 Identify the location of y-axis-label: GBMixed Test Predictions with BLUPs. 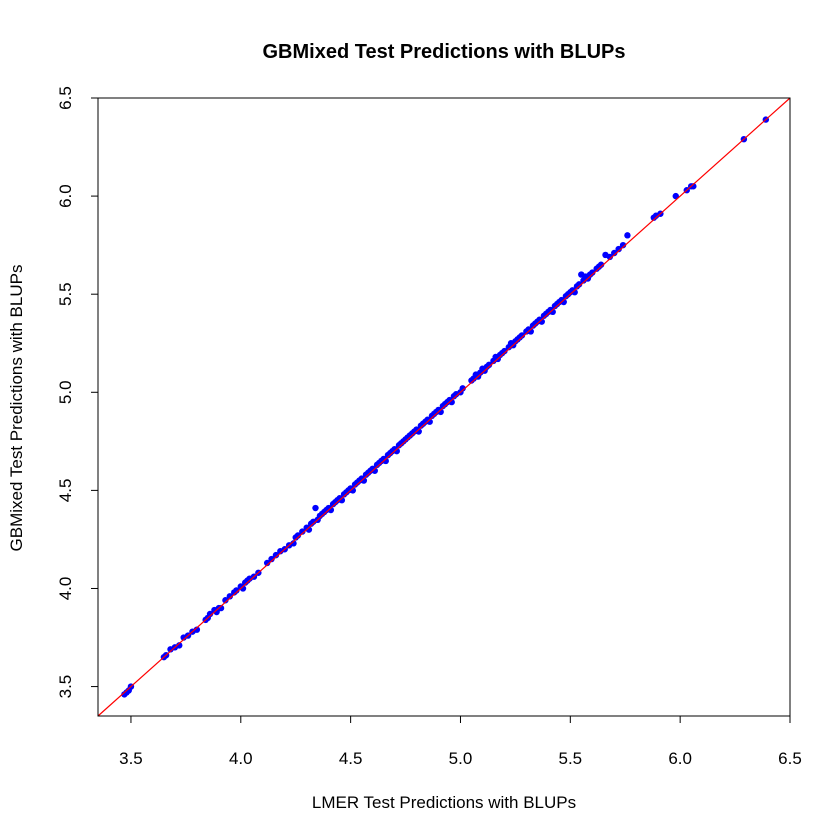
(16, 408).